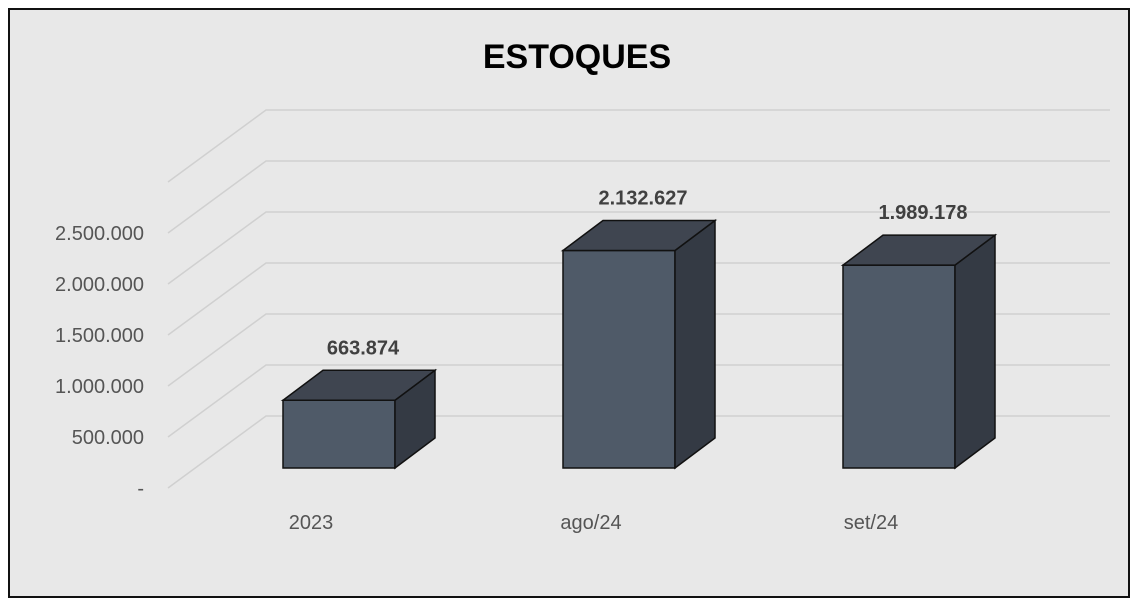 The height and width of the screenshot is (598, 1134). What do you see at coordinates (577, 57) in the screenshot?
I see `chart-title: ESTOQUES` at bounding box center [577, 57].